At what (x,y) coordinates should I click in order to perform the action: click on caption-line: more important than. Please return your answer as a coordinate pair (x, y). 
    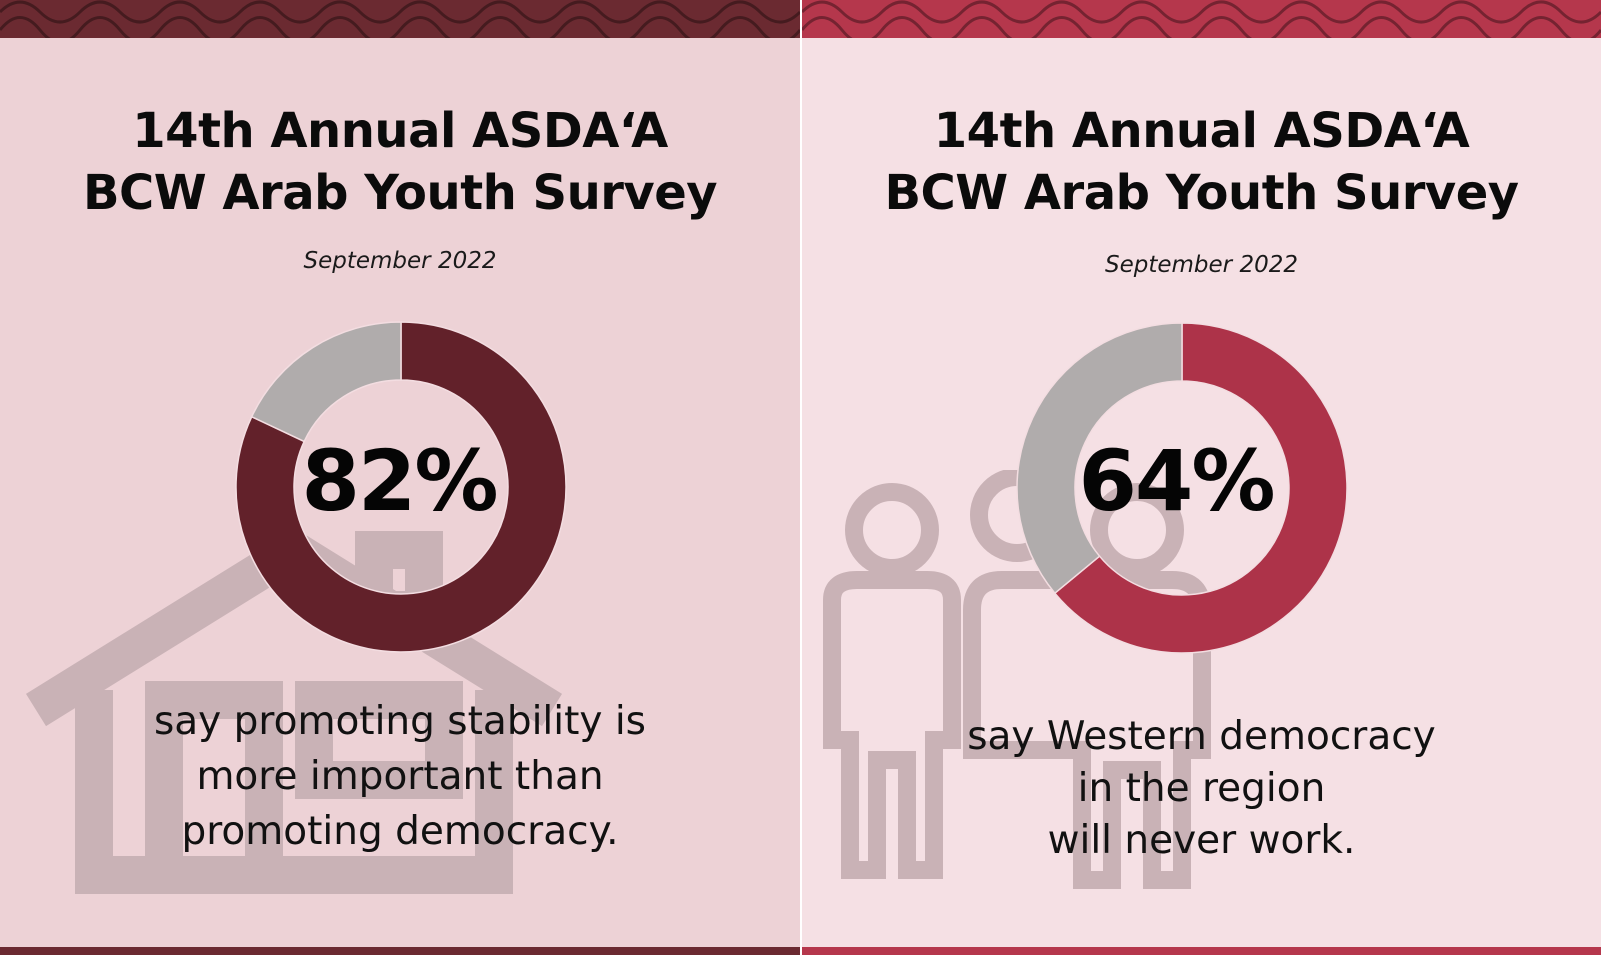
    Looking at the image, I should click on (400, 776).